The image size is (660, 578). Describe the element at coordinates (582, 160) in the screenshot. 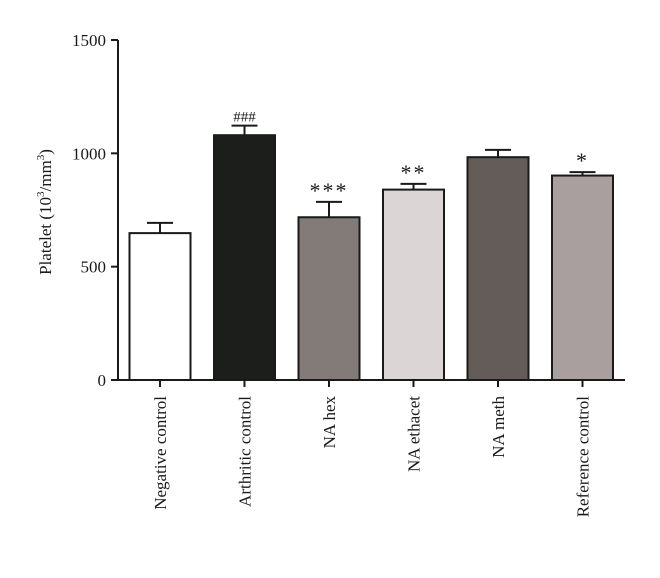

I see `significance-label: *` at that location.